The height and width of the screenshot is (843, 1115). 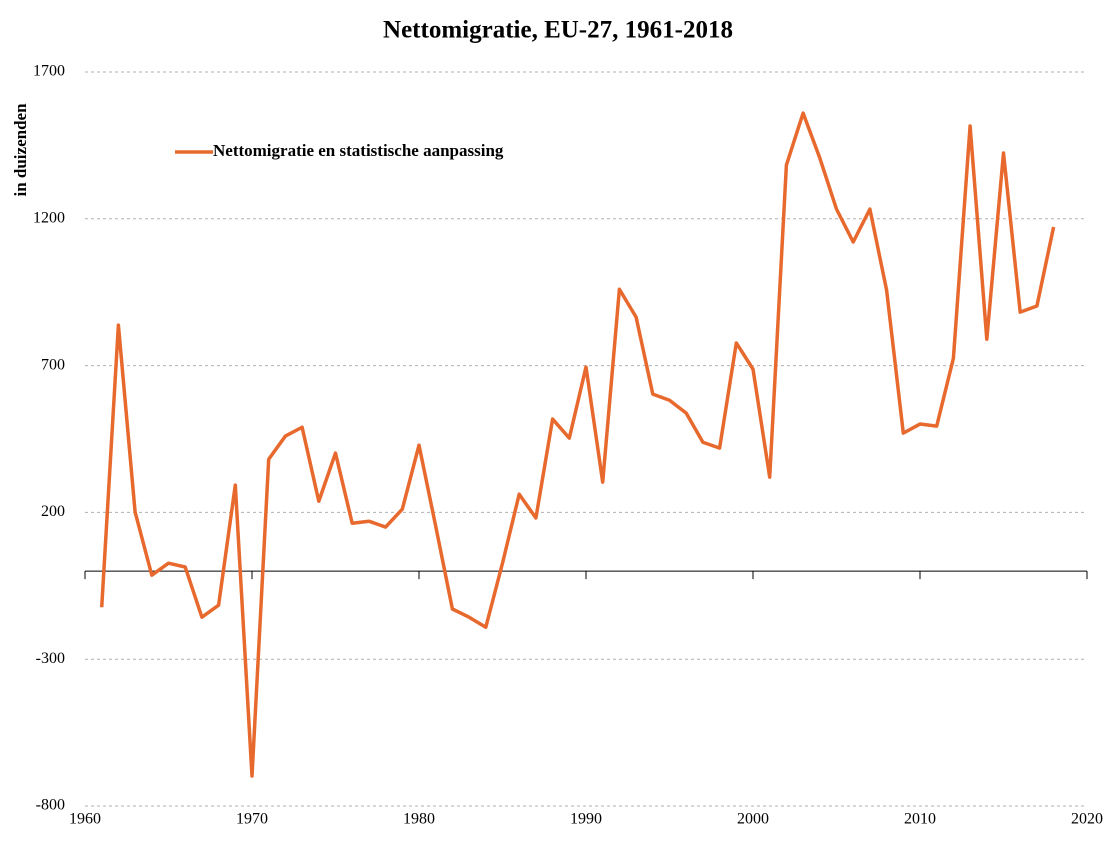 I want to click on y-tick-label: -800, so click(x=50, y=805).